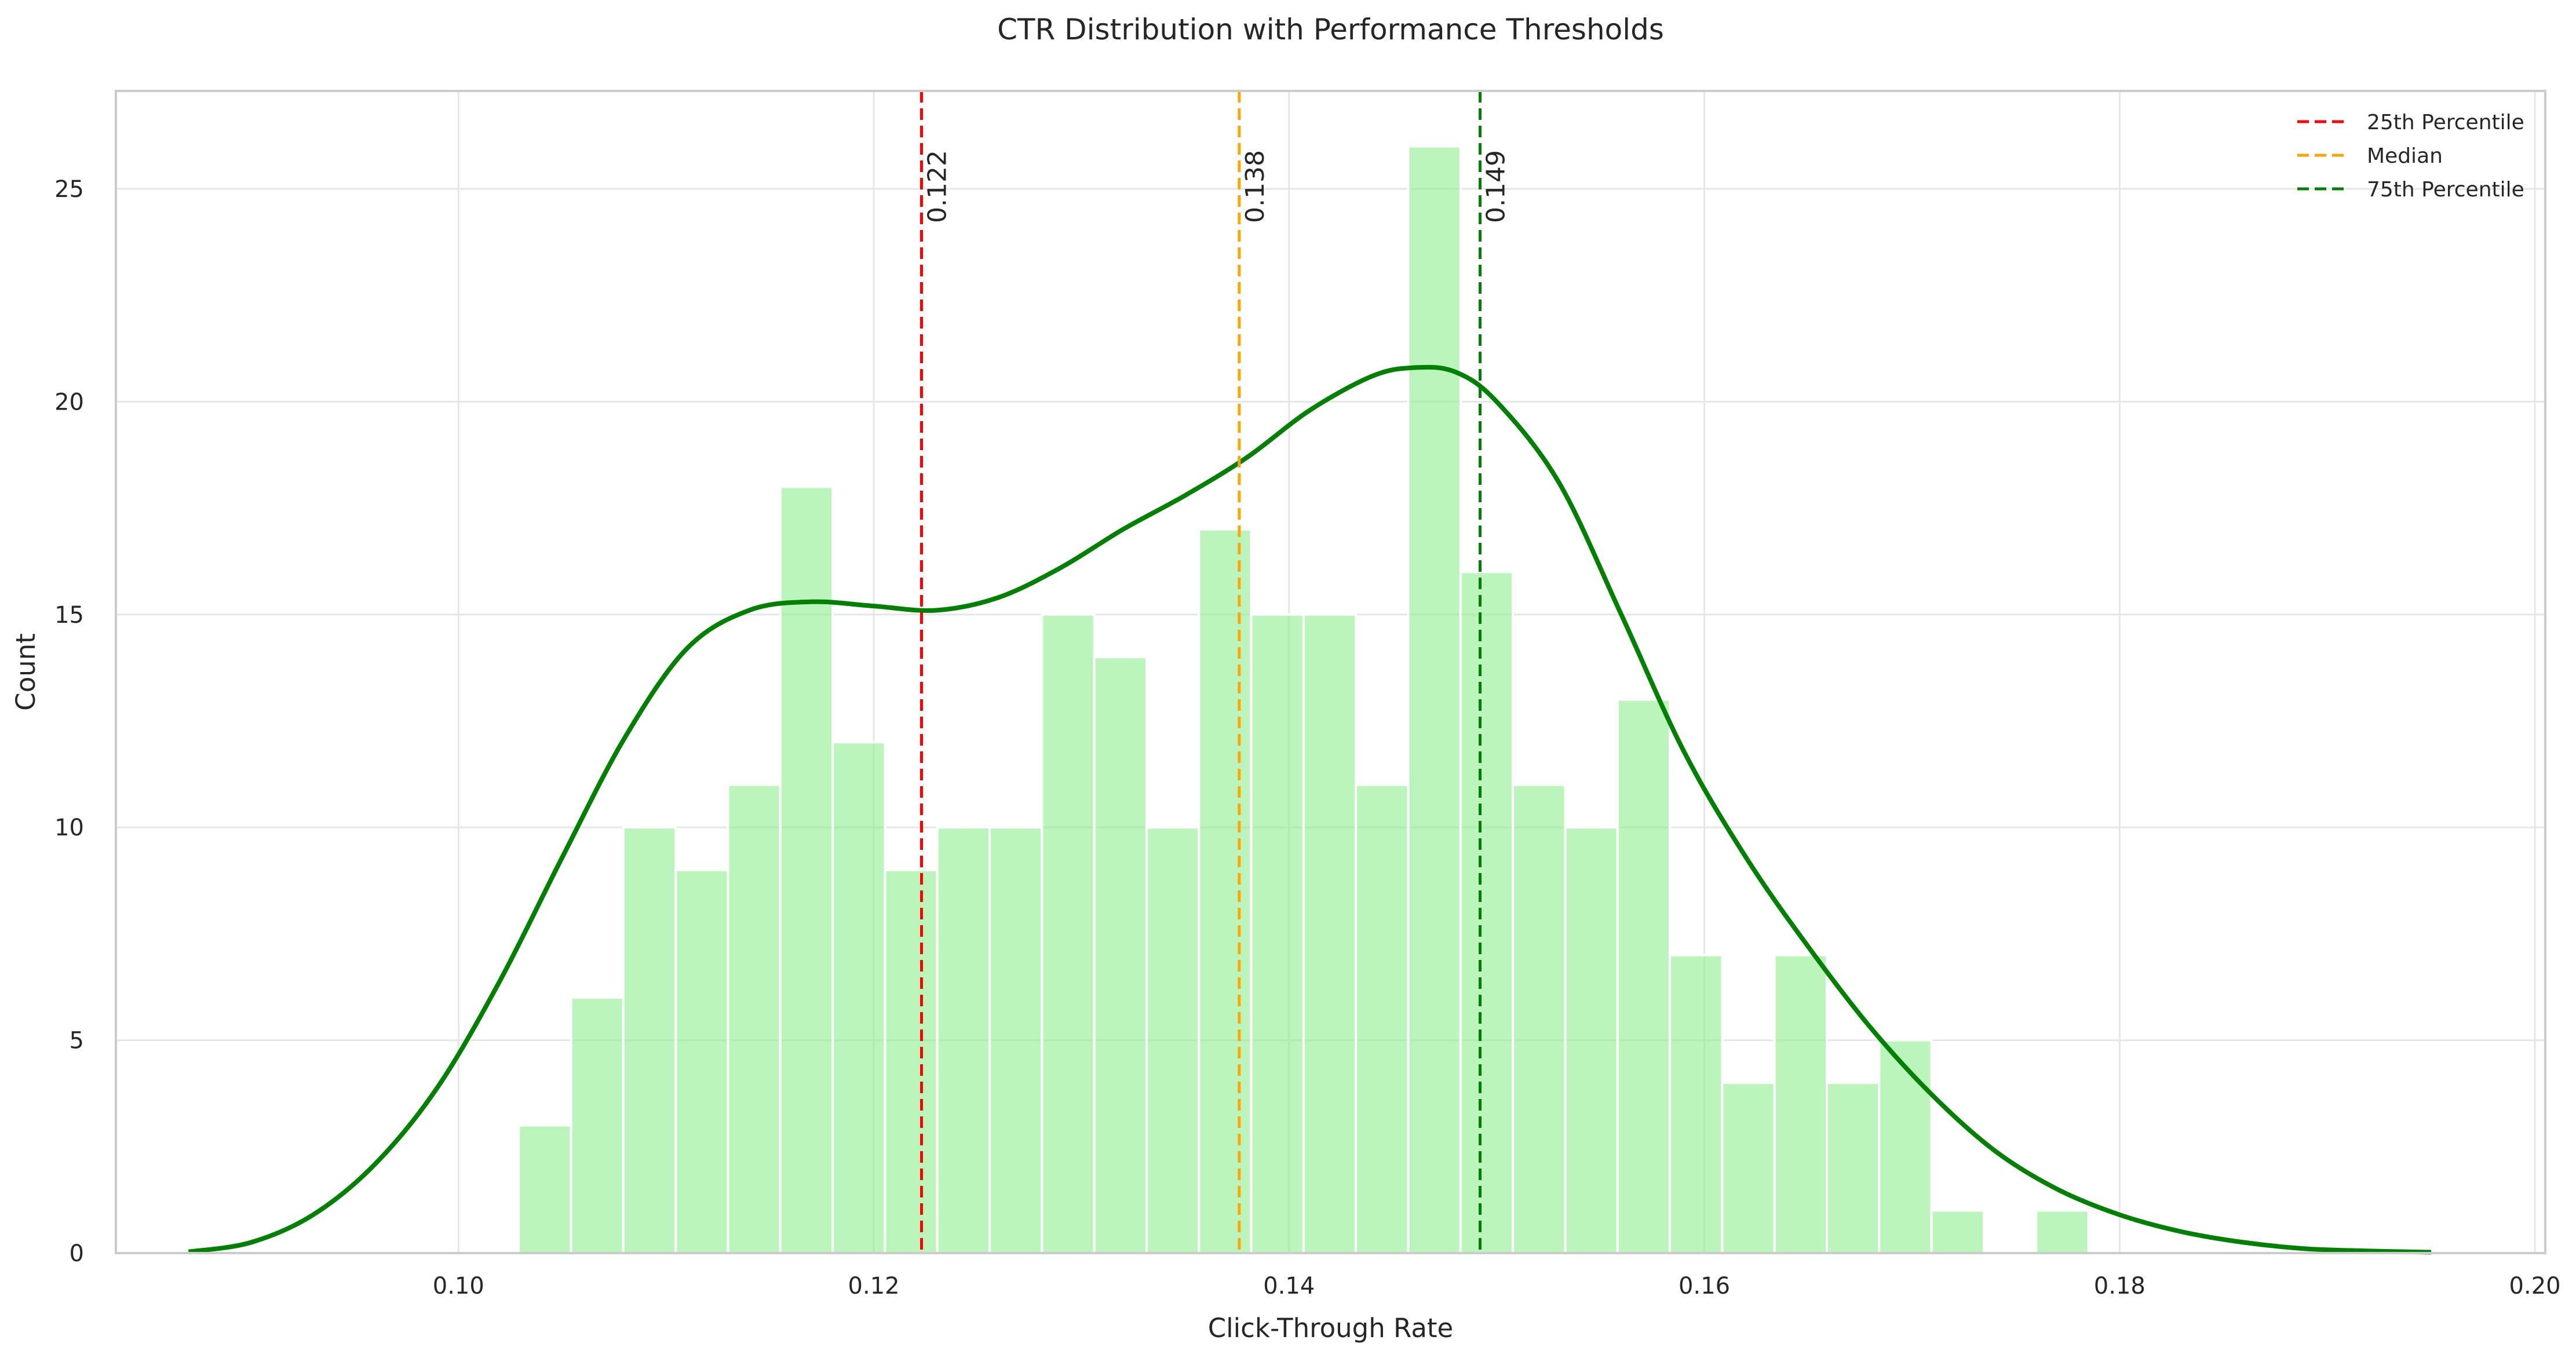  What do you see at coordinates (1289, 1286) in the screenshot?
I see `x-tick-label: 0.14` at bounding box center [1289, 1286].